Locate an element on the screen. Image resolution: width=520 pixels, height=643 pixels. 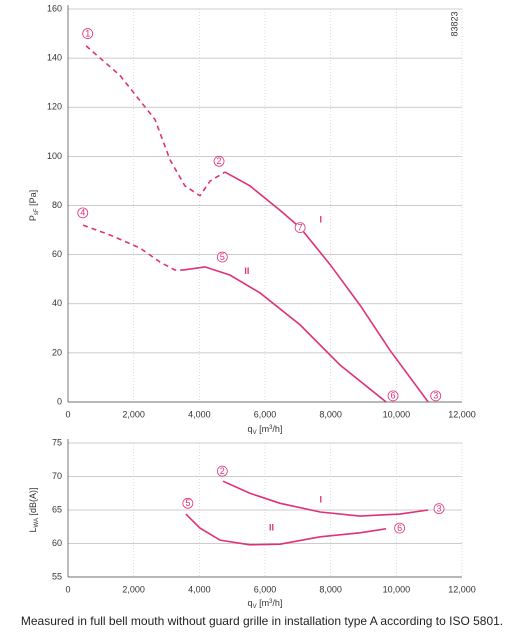
point-label: 1 is located at coordinates (87, 33).